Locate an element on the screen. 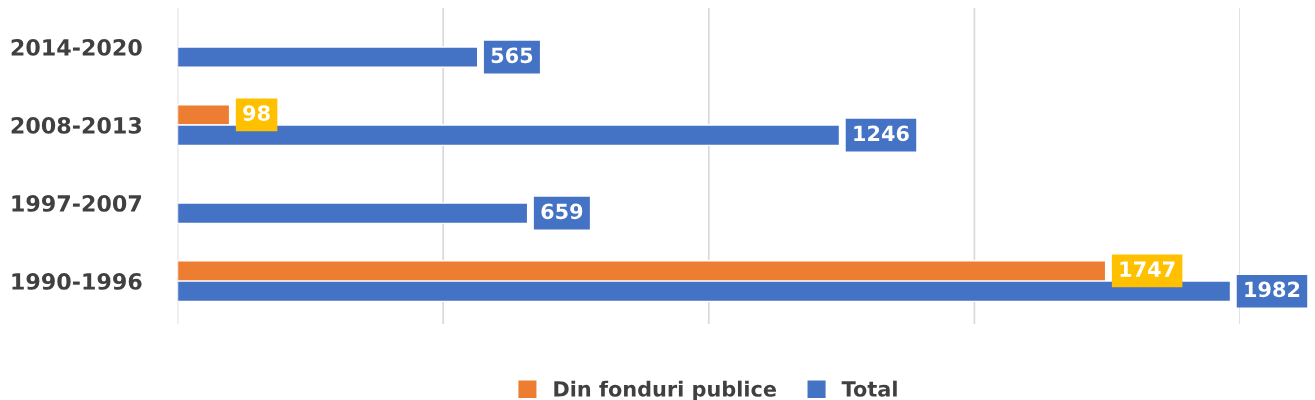 This screenshot has height=400, width=1315. data-label: 1982 is located at coordinates (1272, 289).